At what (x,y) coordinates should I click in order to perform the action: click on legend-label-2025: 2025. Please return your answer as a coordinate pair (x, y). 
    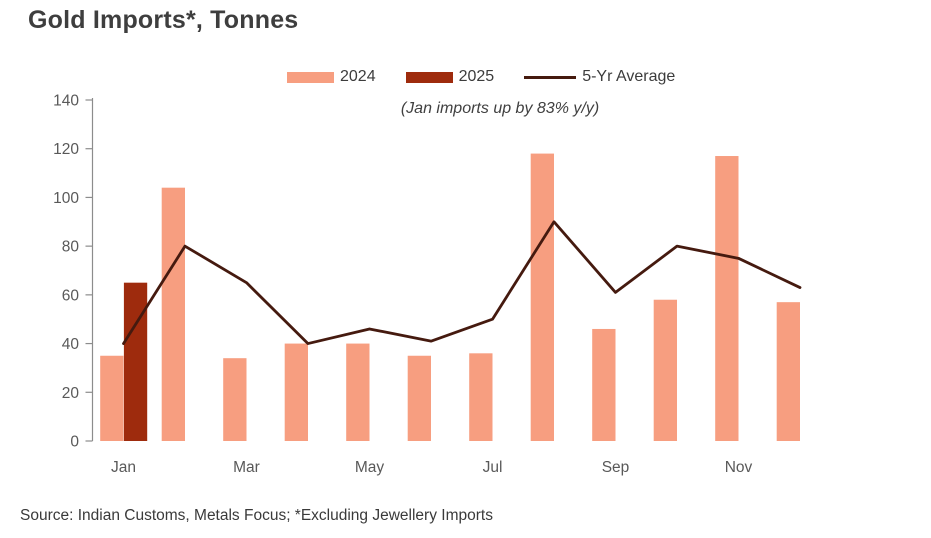
    Looking at the image, I should click on (476, 76).